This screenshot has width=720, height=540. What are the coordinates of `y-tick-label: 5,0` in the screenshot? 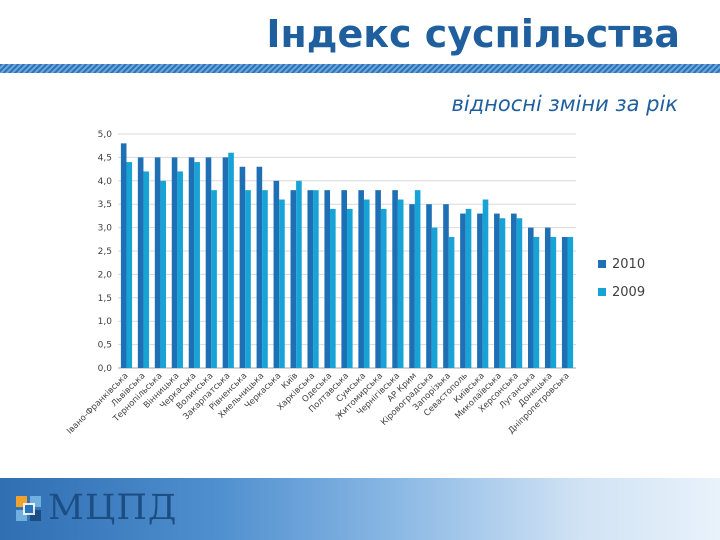 It's located at (105, 135).